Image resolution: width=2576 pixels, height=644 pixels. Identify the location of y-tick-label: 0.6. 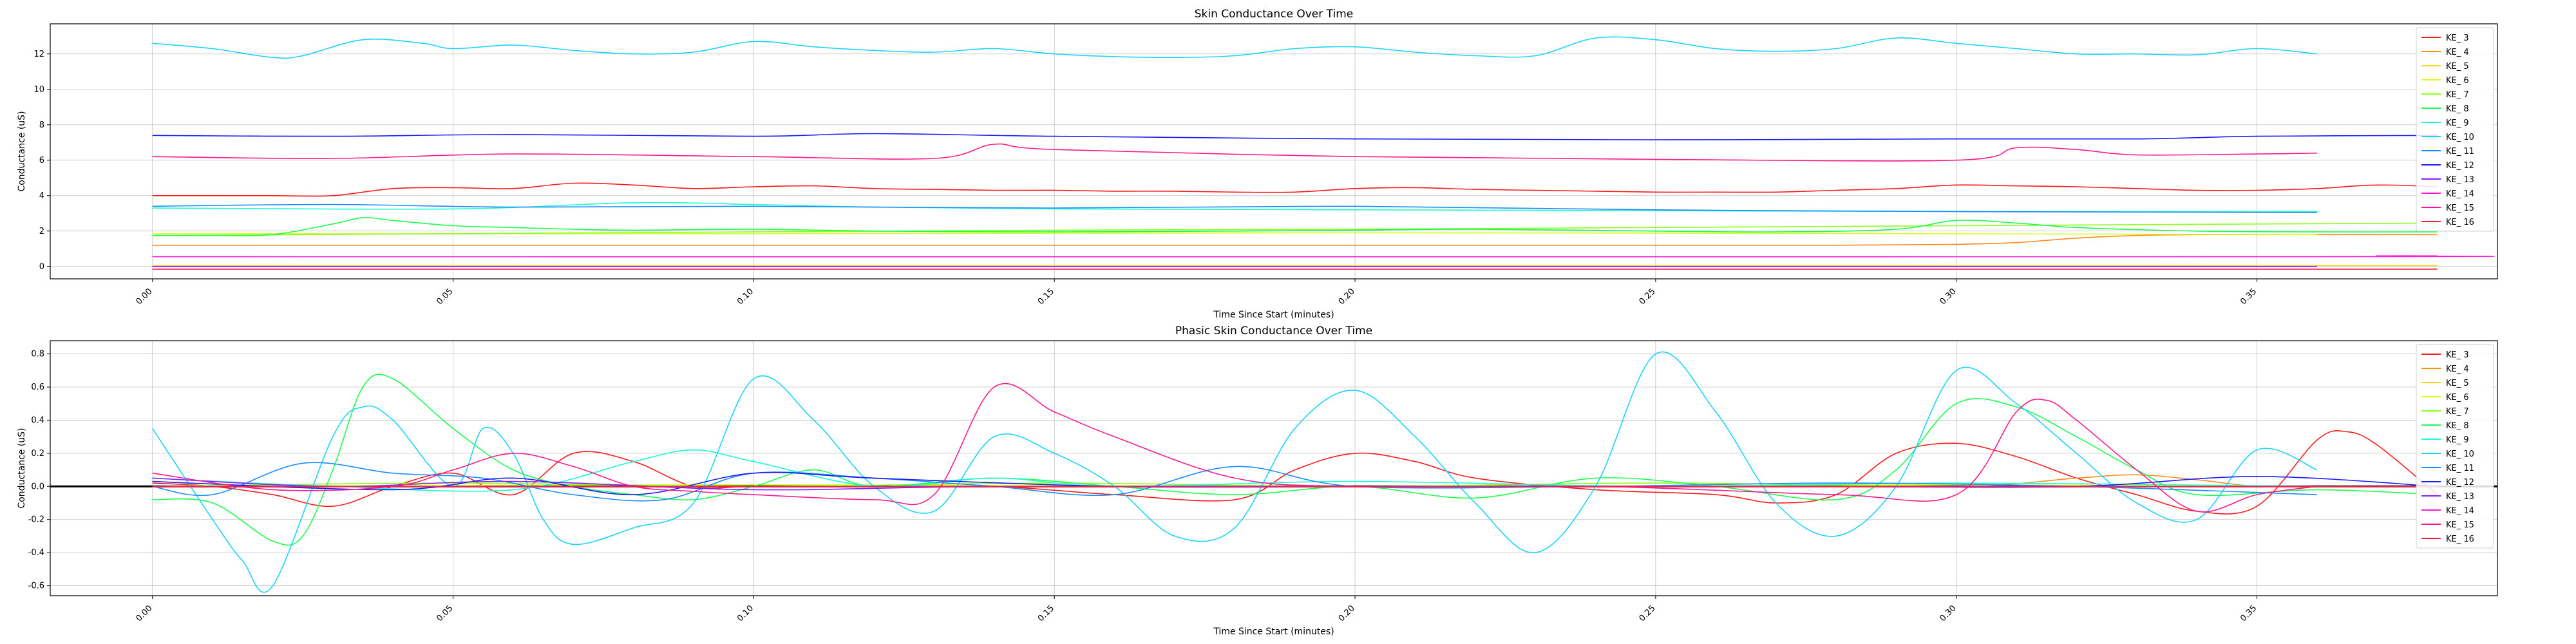
(38, 387).